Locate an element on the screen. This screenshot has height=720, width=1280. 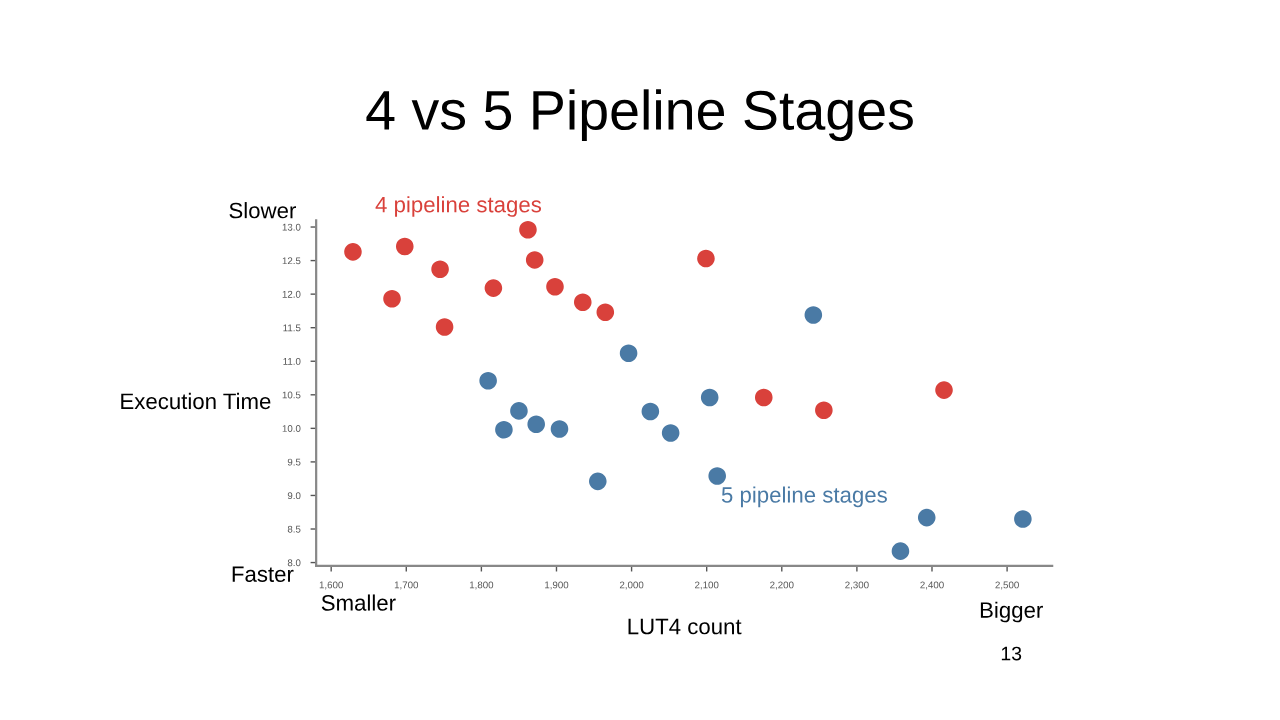
text: Slower is located at coordinates (262, 210).